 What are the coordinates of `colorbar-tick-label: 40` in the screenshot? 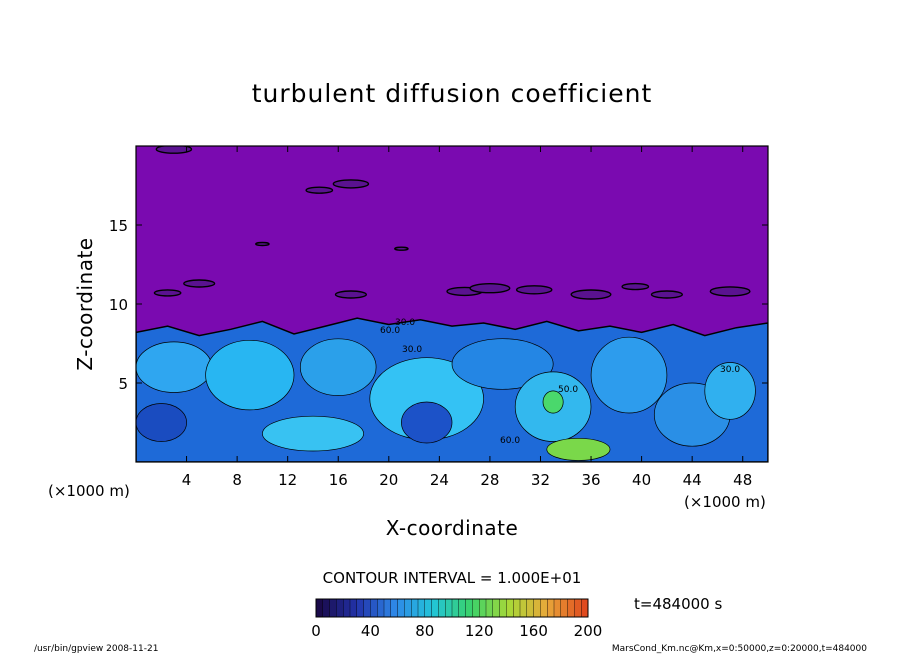 It's located at (370, 631).